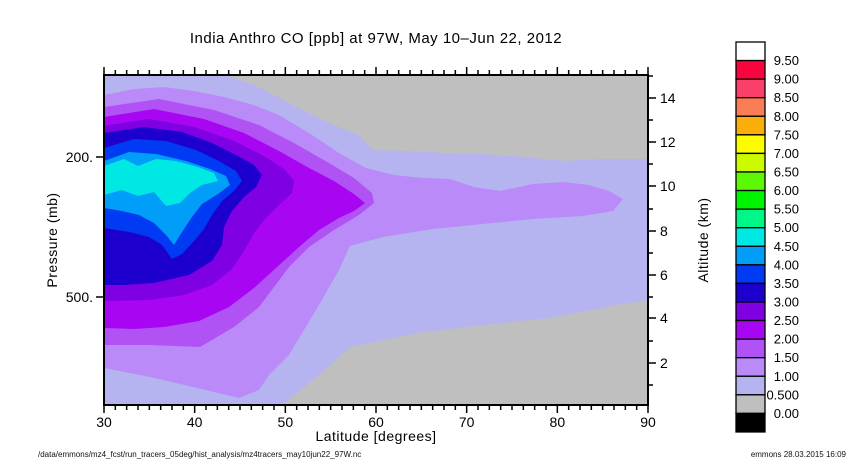  I want to click on colorbar-label: 0.00, so click(786, 413).